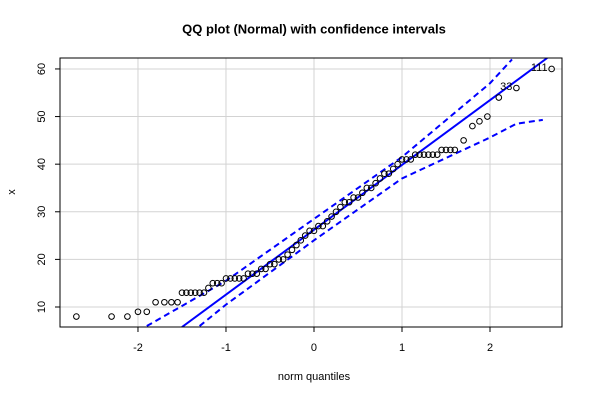 This screenshot has width=600, height=400. Describe the element at coordinates (506, 87) in the screenshot. I see `point-label: 33` at that location.